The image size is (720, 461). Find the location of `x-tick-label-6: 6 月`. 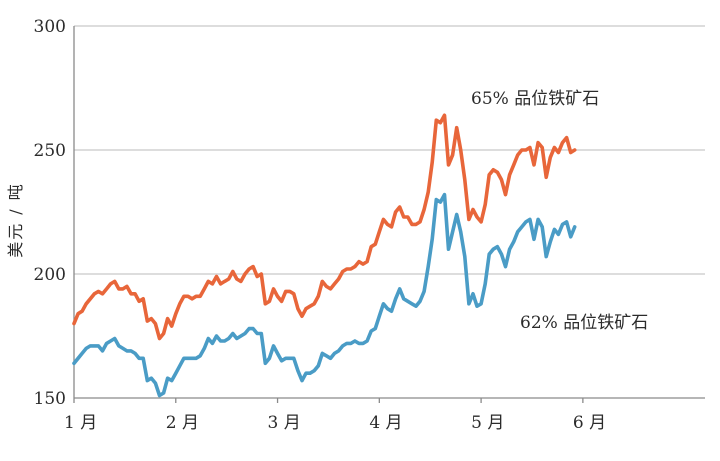

x-tick-label-6: 6 月 is located at coordinates (589, 423).